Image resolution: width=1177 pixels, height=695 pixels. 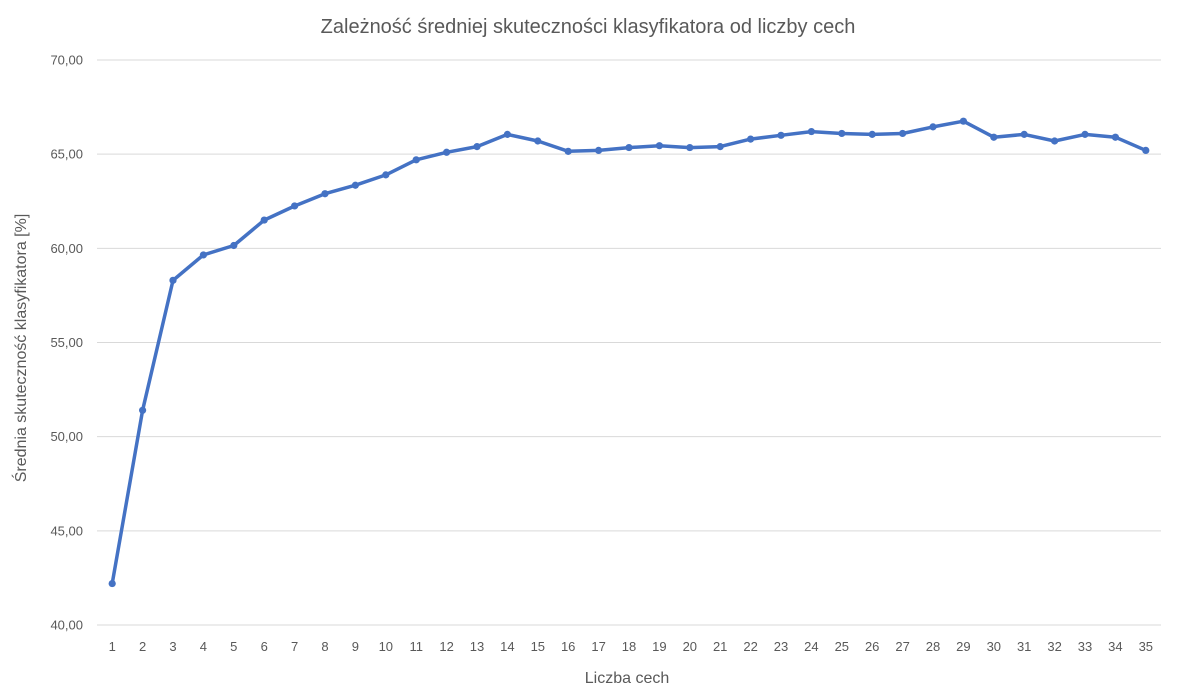 I want to click on x-tick-label: 2, so click(x=142, y=646).